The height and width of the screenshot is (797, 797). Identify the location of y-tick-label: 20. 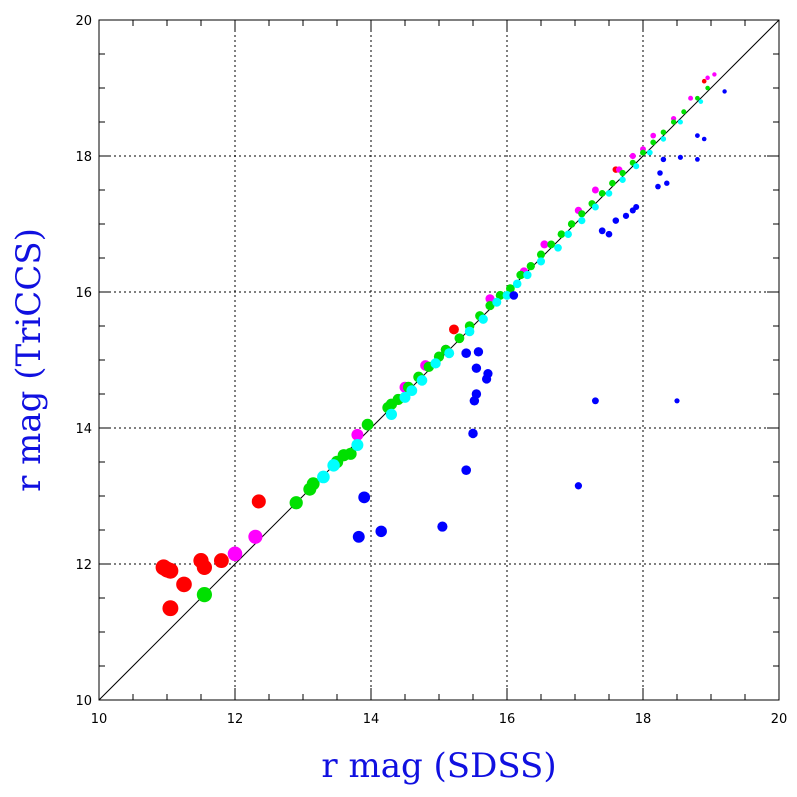
(83, 21).